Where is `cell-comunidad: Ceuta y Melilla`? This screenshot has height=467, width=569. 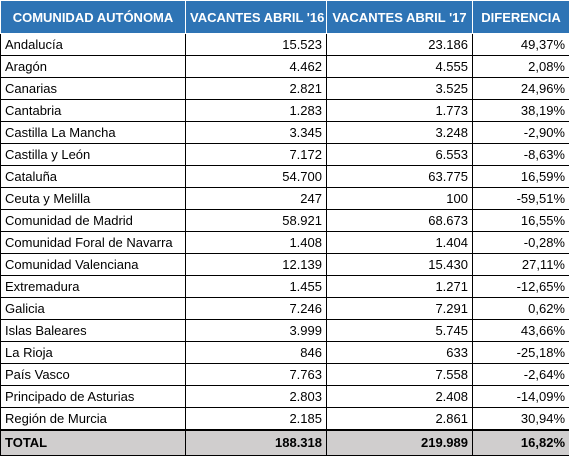 cell-comunidad: Ceuta y Melilla is located at coordinates (93, 198).